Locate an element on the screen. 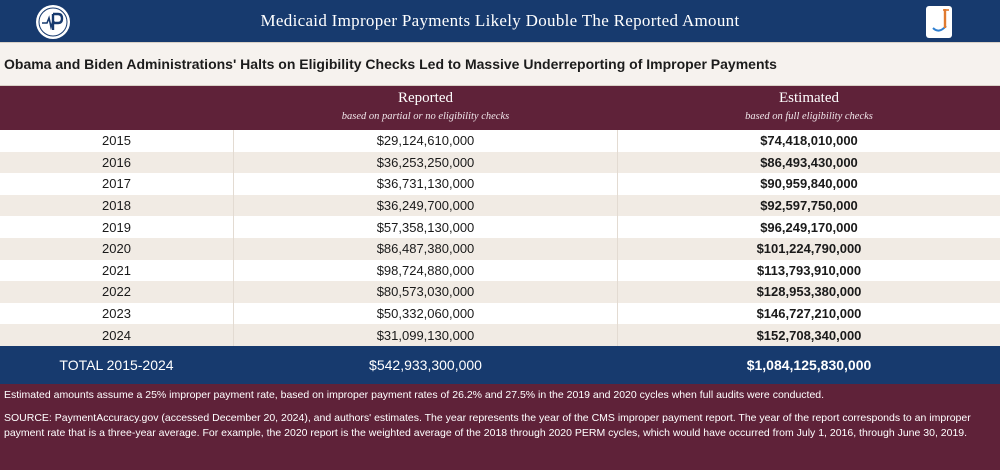 The height and width of the screenshot is (470, 1000). table-row: 2020 $86,487,380,000 $101,224,790,000 is located at coordinates (500, 248).